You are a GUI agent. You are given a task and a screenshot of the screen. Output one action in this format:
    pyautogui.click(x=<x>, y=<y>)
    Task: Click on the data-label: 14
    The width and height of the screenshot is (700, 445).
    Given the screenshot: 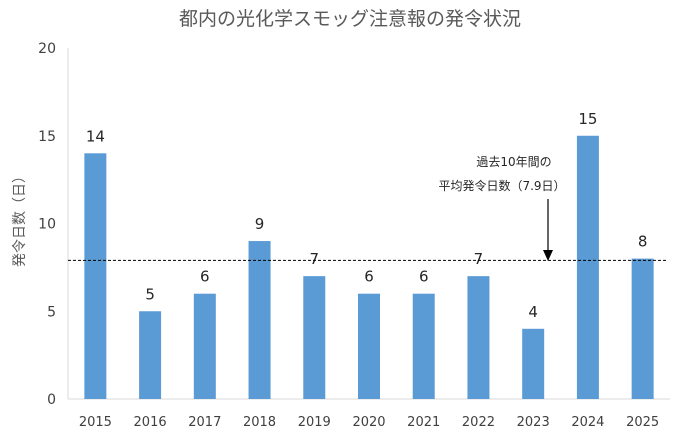 What is the action you would take?
    pyautogui.click(x=95, y=136)
    